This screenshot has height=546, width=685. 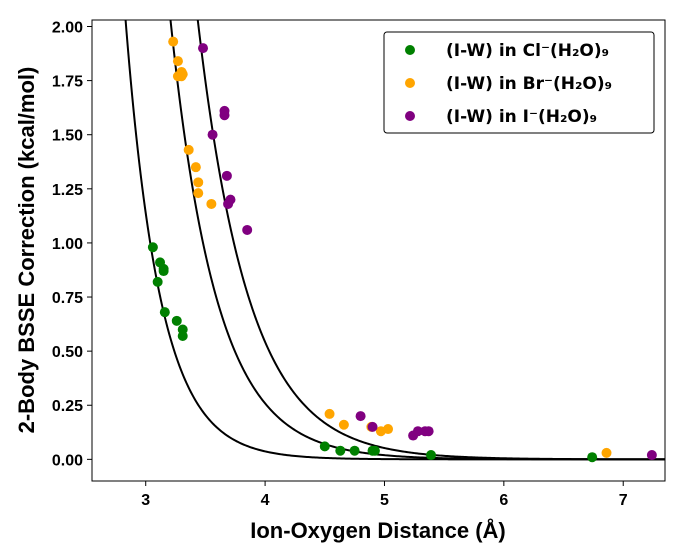 I want to click on x-tick-label: 4, so click(x=265, y=500).